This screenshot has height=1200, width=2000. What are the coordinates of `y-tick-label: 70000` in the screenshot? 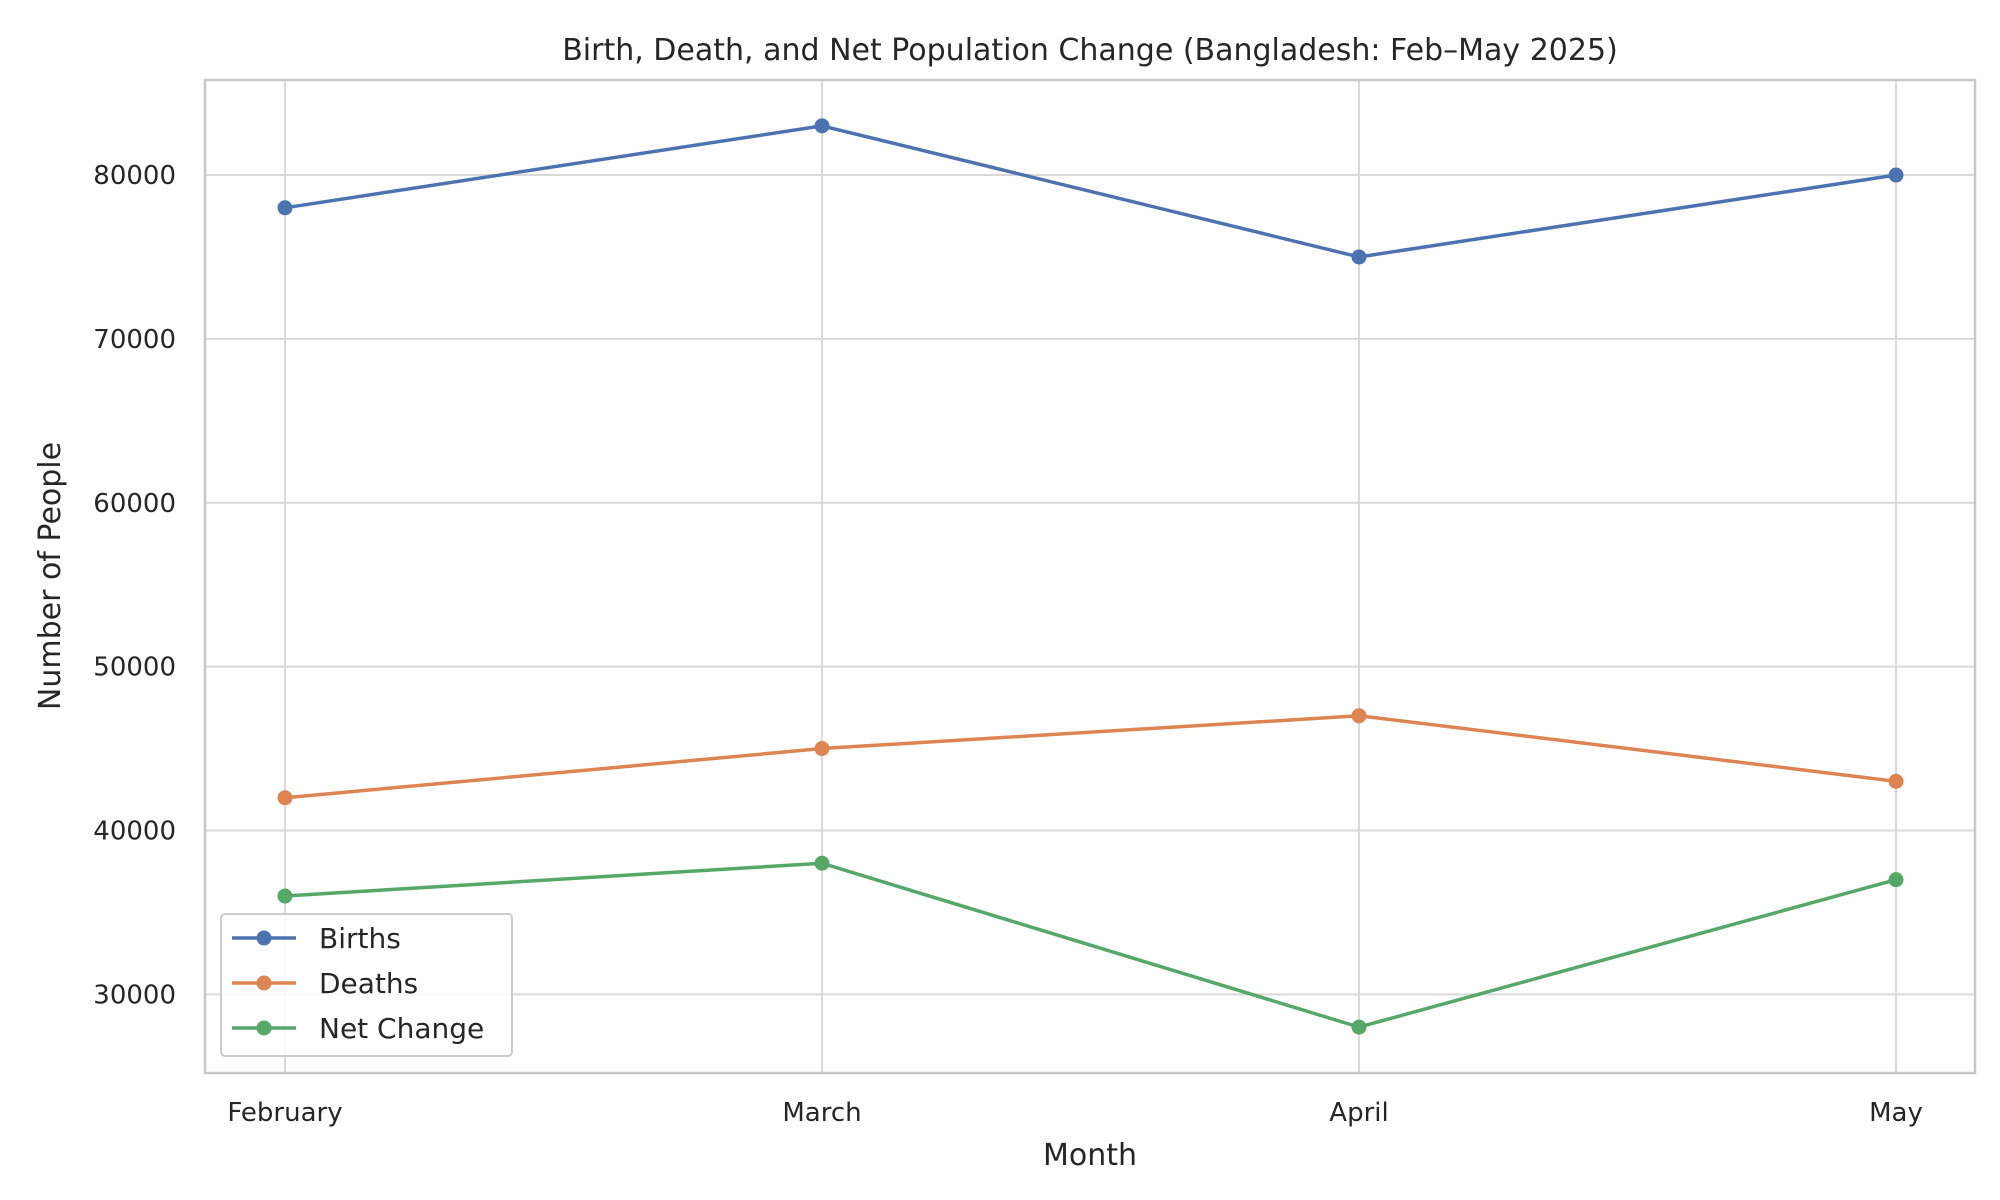 It's located at (134, 340).